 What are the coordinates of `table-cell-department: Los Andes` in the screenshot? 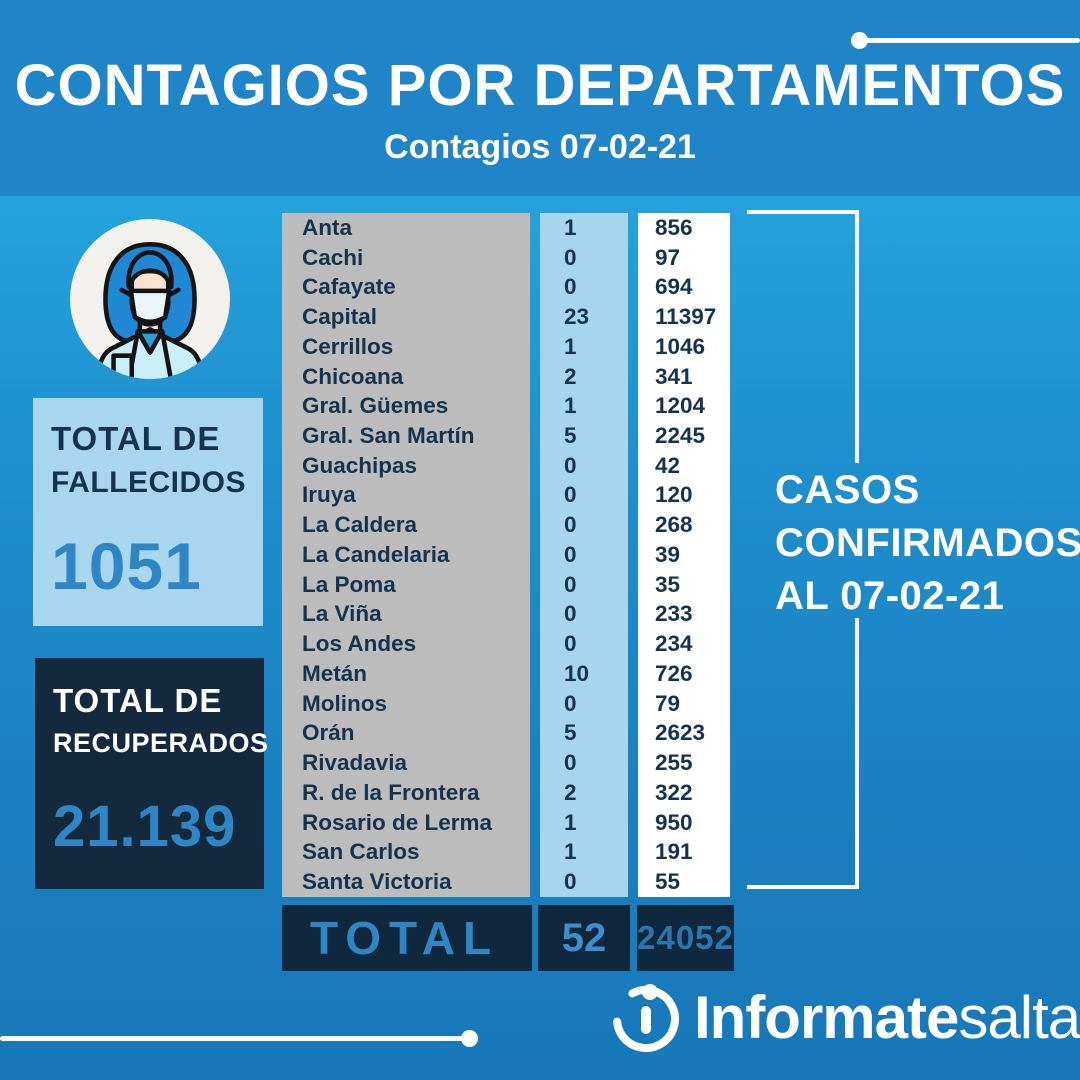 It's located at (359, 644).